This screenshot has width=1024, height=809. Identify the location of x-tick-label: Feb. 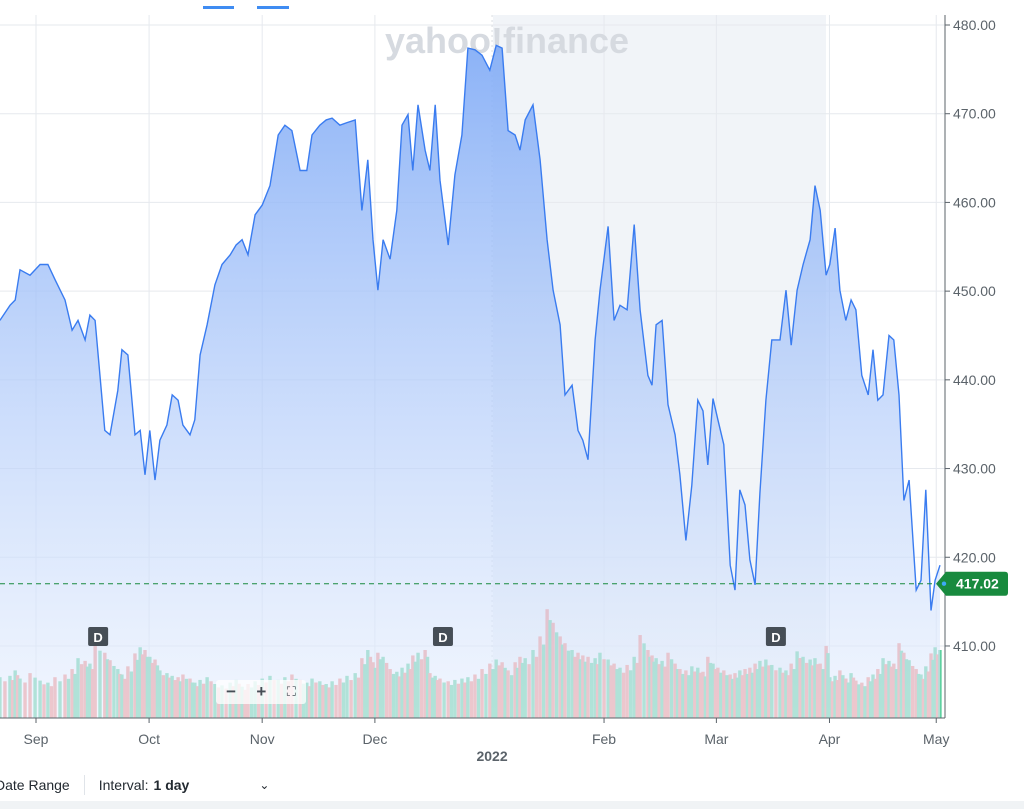
(604, 739).